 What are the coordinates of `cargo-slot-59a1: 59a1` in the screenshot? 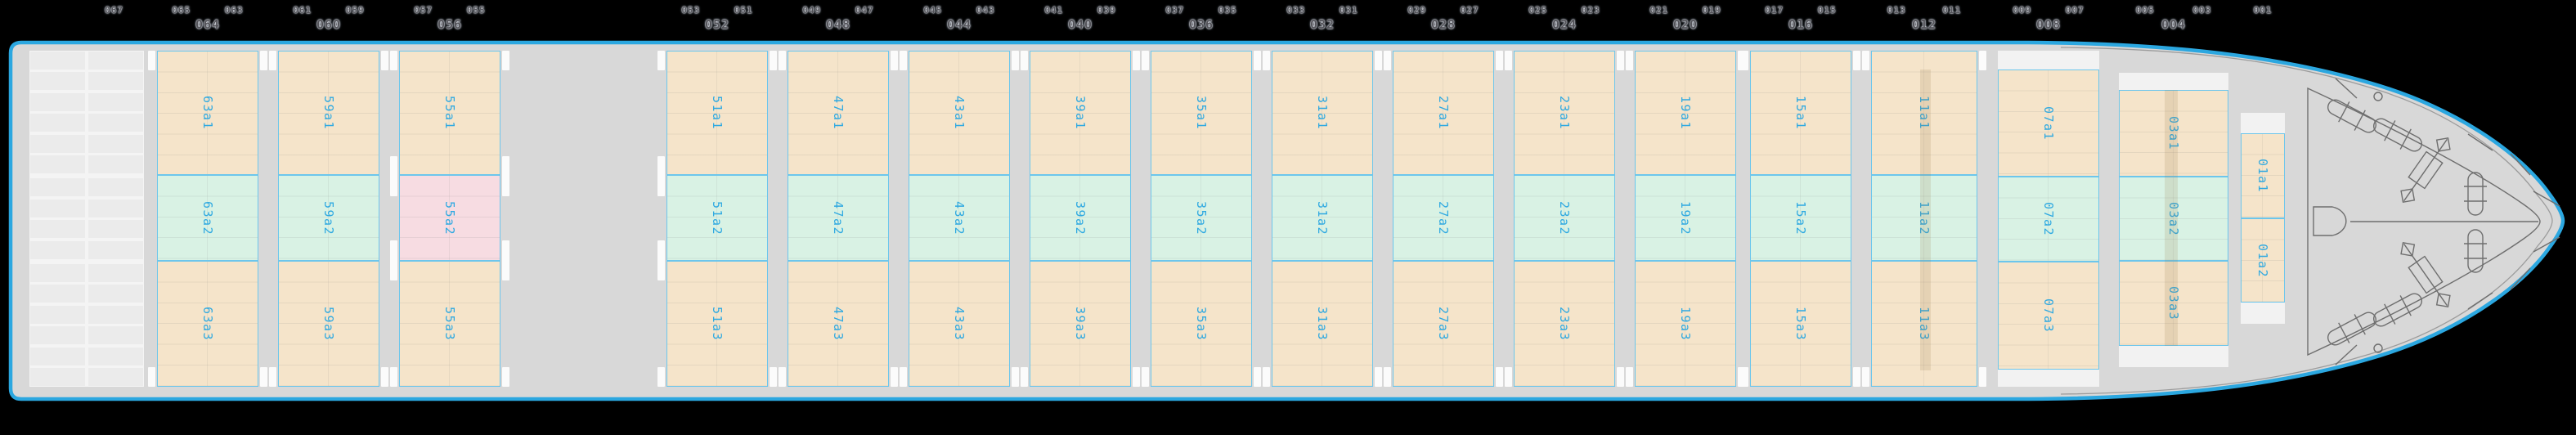 It's located at (328, 113).